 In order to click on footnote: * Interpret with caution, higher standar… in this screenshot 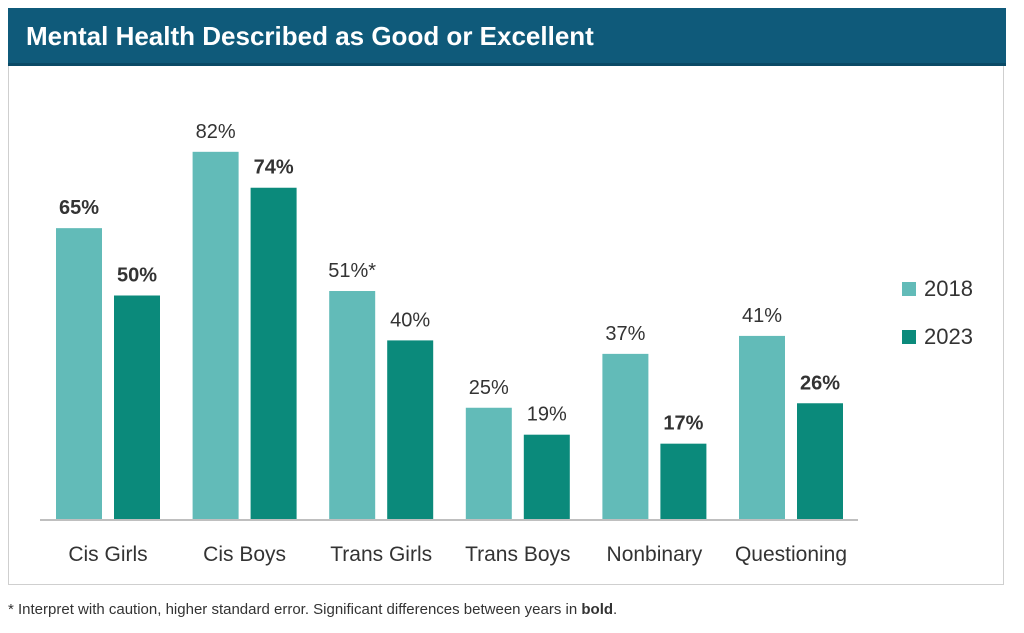, I will do `click(312, 609)`.